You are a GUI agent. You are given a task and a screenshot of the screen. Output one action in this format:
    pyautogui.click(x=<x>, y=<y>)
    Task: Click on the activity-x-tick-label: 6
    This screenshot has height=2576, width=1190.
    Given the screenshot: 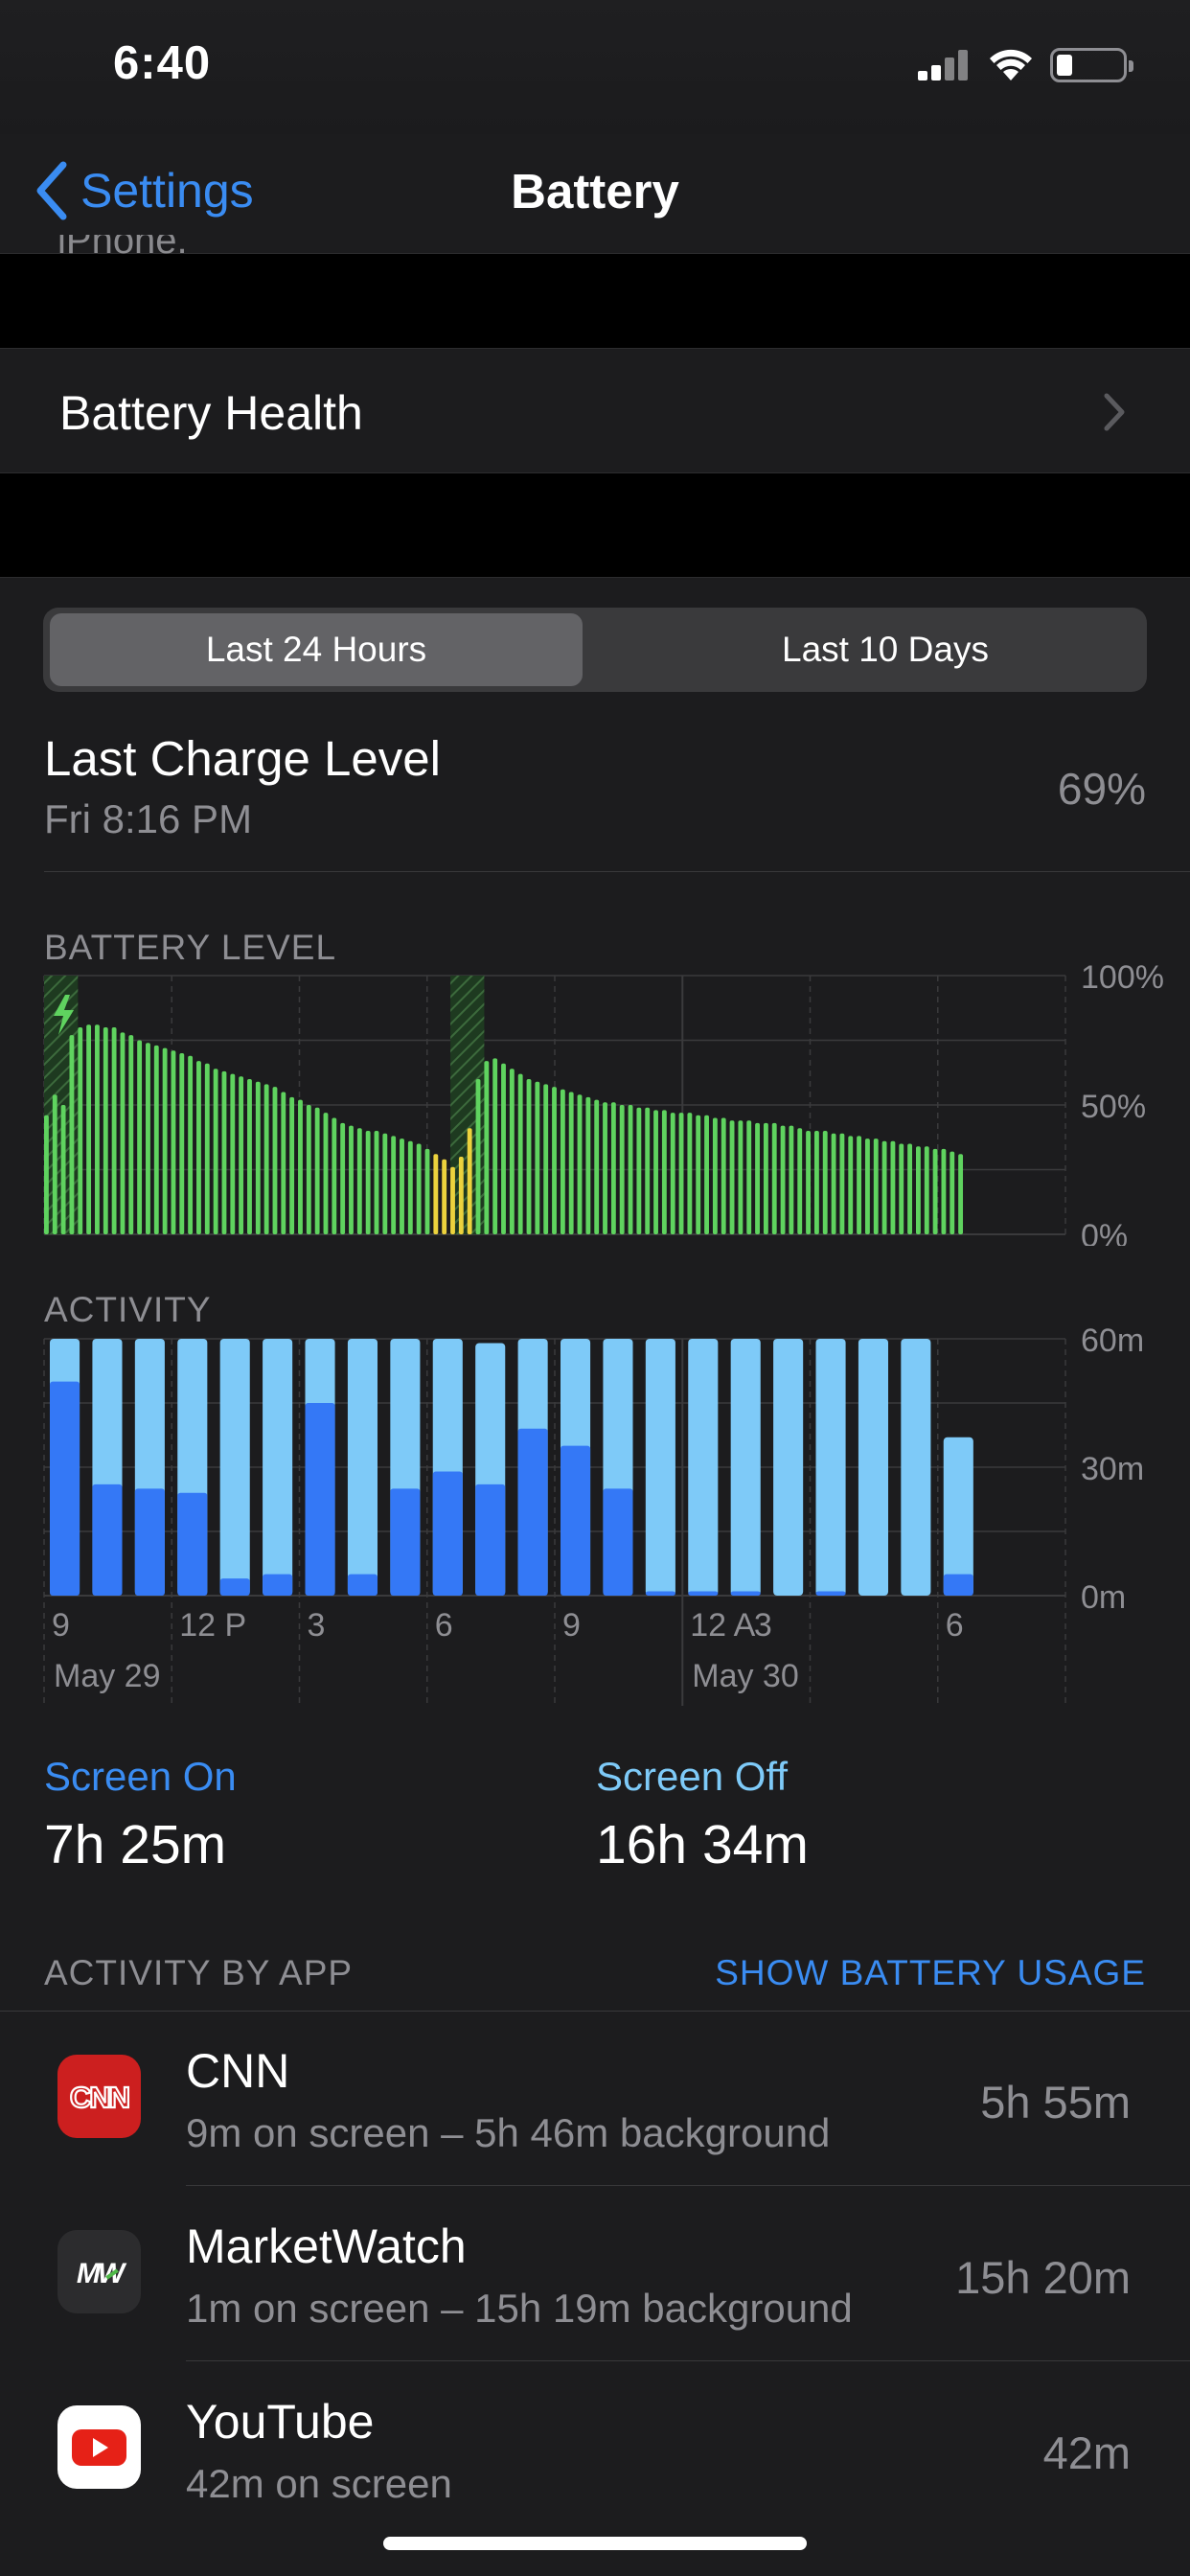 What is the action you would take?
    pyautogui.click(x=444, y=1625)
    